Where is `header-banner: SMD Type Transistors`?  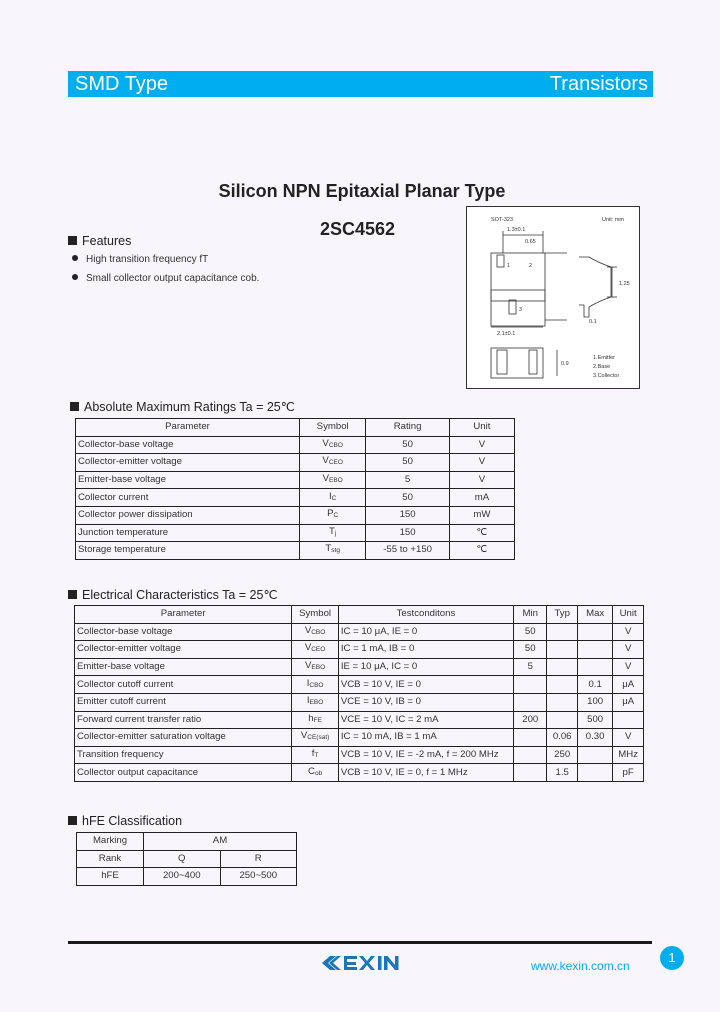
header-banner: SMD Type Transistors is located at coordinates (360, 84).